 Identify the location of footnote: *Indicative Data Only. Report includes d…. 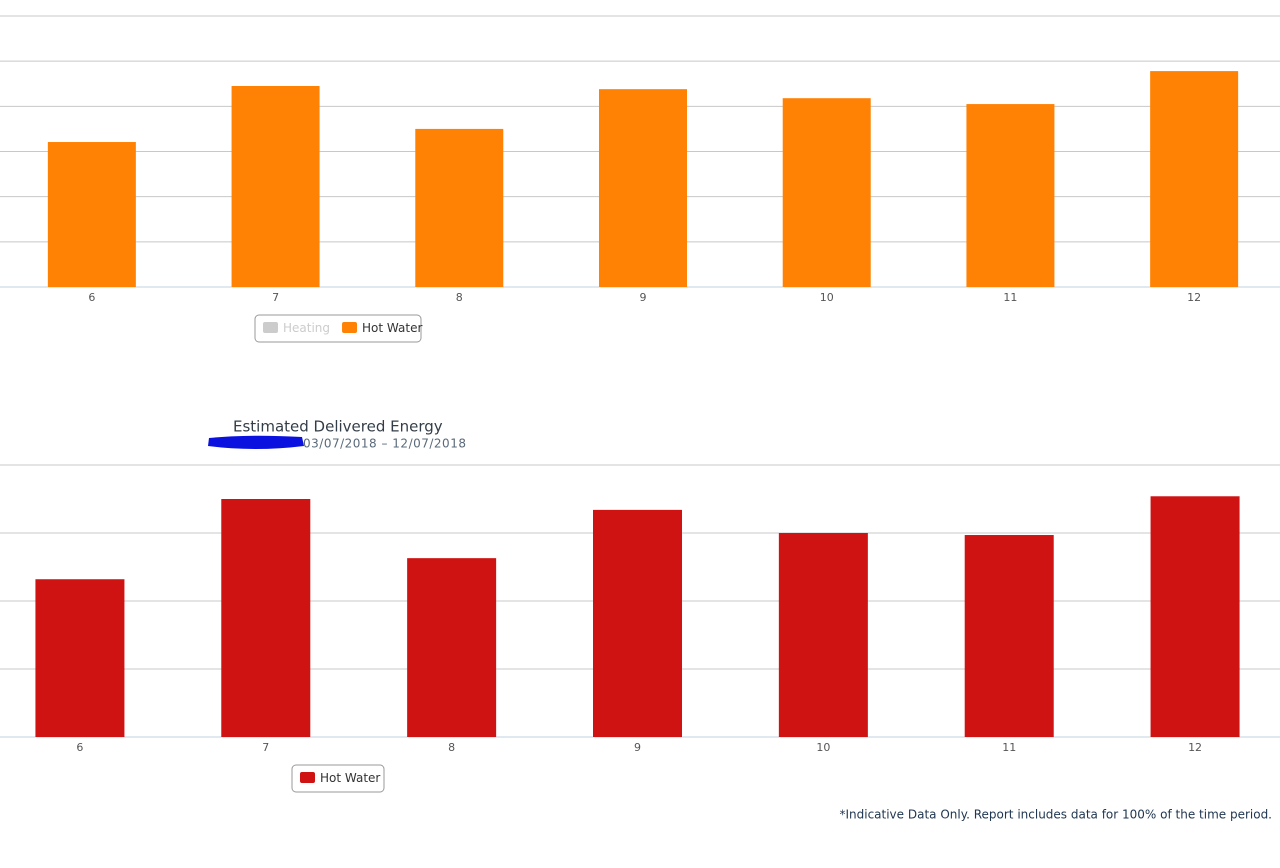
(1055, 815).